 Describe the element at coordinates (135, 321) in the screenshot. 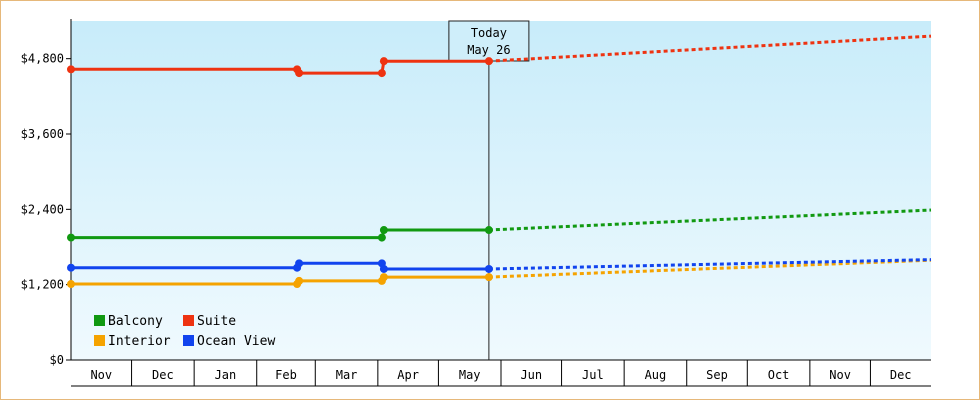

I see `legend-label-balcony: Balcony` at that location.